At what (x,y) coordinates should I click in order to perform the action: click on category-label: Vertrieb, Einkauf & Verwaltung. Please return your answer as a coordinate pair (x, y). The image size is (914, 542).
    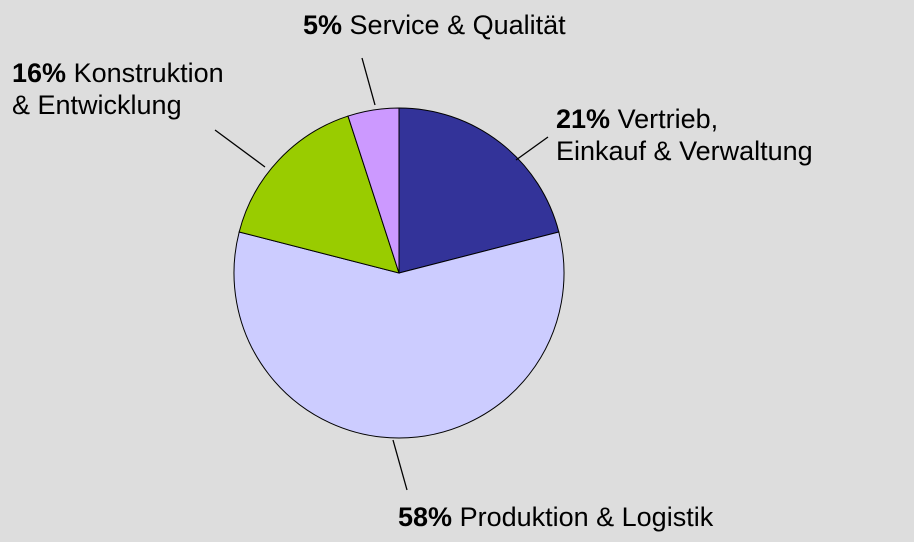
    Looking at the image, I should click on (684, 135).